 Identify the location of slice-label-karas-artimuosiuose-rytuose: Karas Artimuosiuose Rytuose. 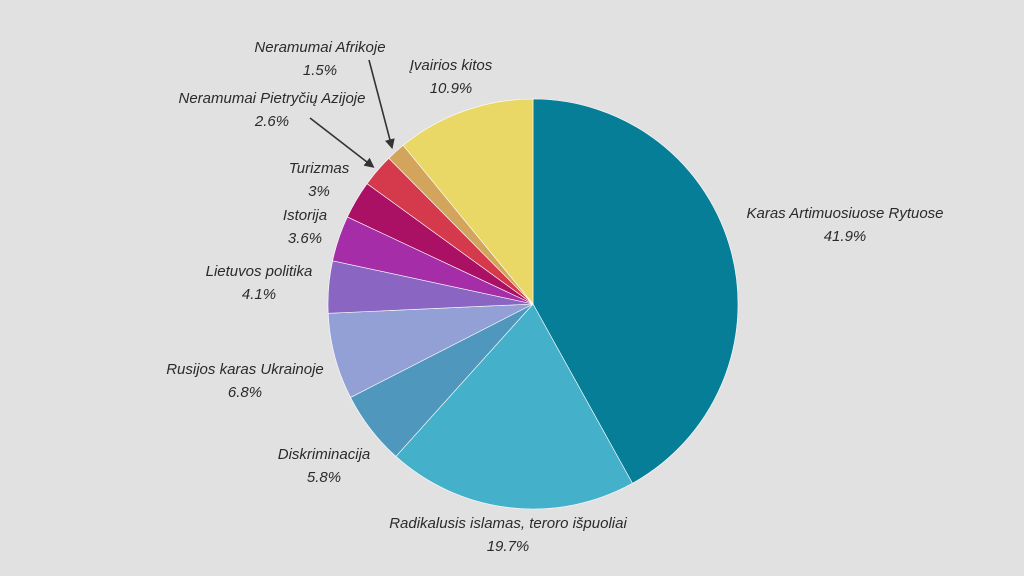
(844, 213).